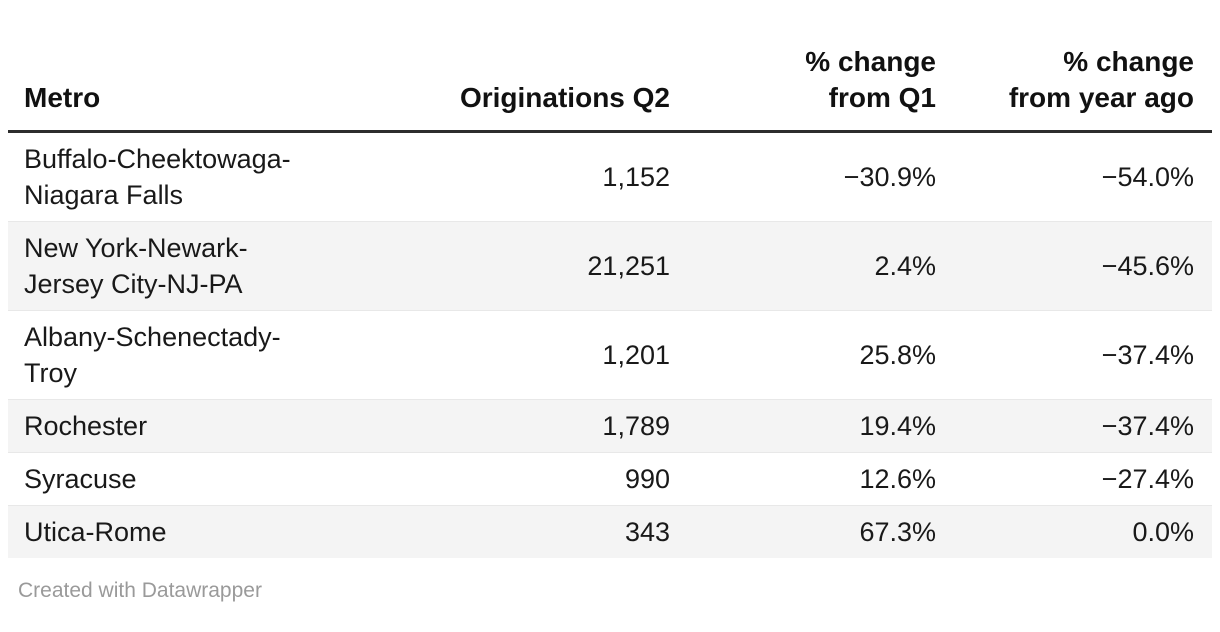  What do you see at coordinates (140, 590) in the screenshot?
I see `datawrapper-credit-link: Created with Datawrapper` at bounding box center [140, 590].